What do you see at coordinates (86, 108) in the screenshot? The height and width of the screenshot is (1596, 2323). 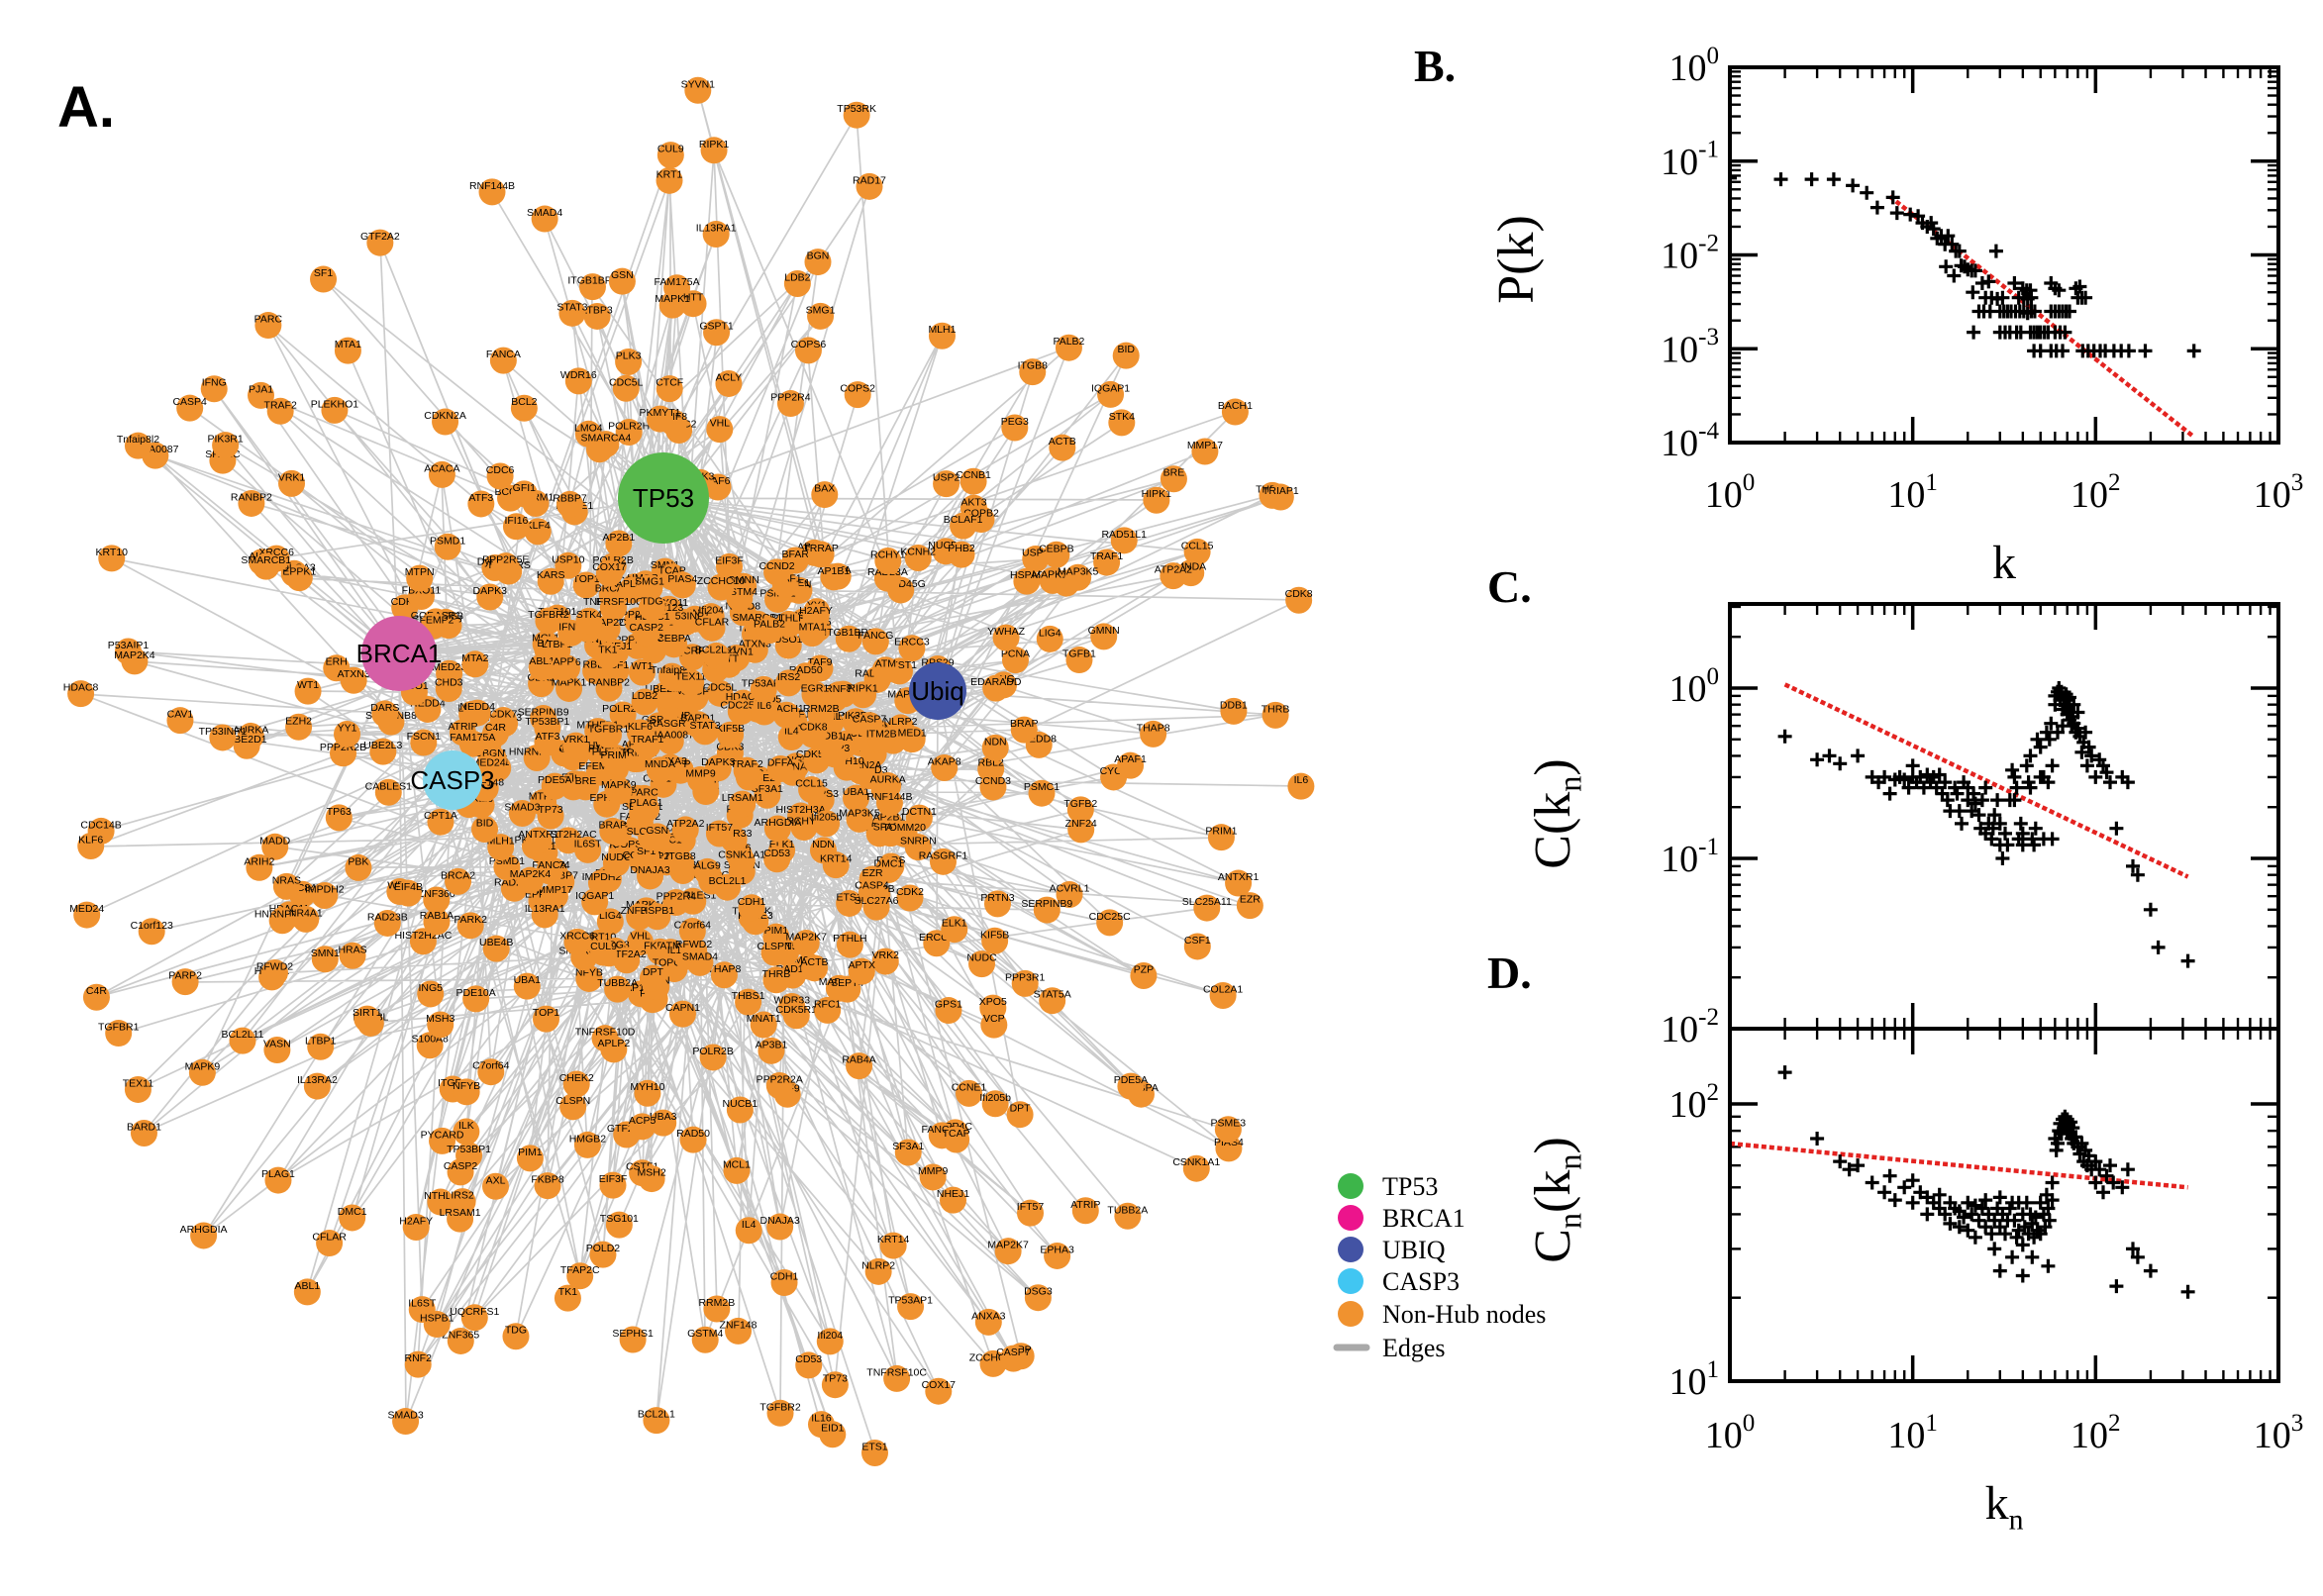 I see `panel-a-label: A.` at bounding box center [86, 108].